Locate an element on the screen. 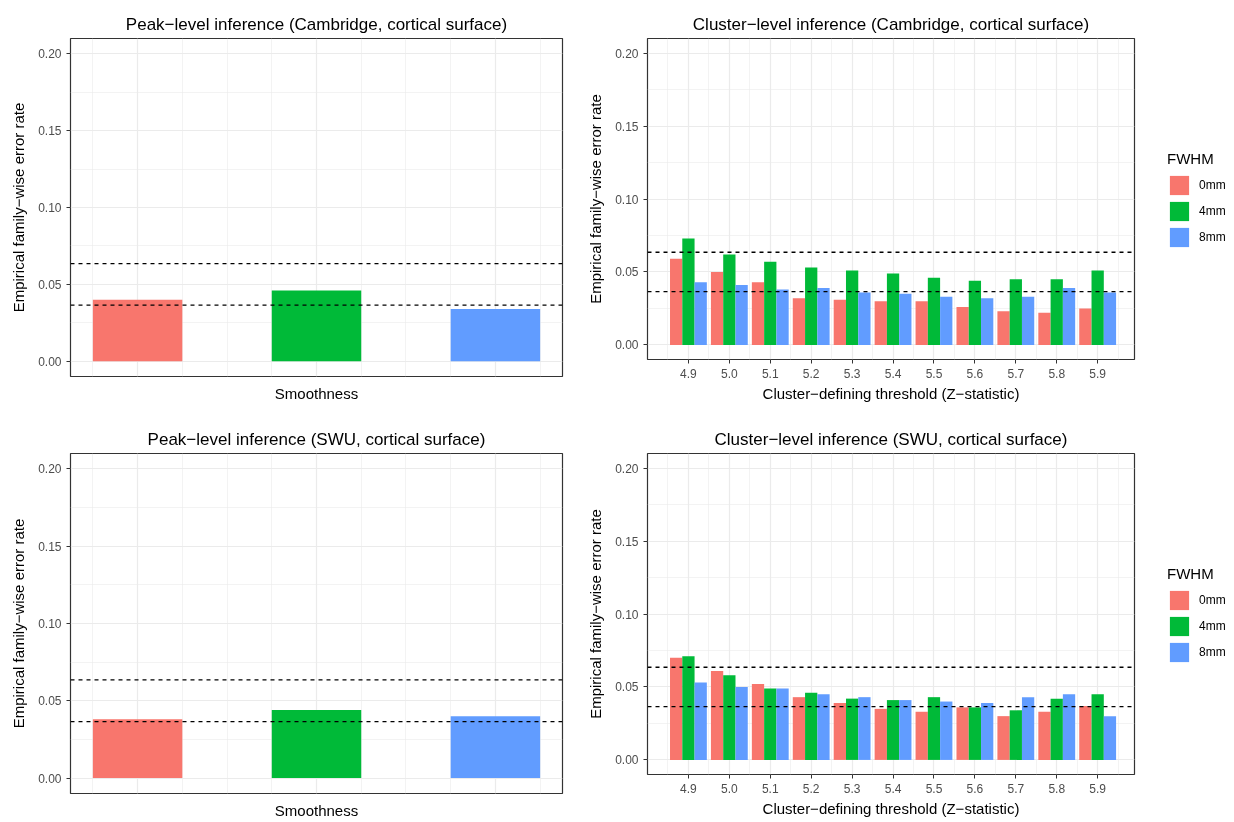 This screenshot has height=822, width=1234. legend-label: 4mm is located at coordinates (1212, 211).